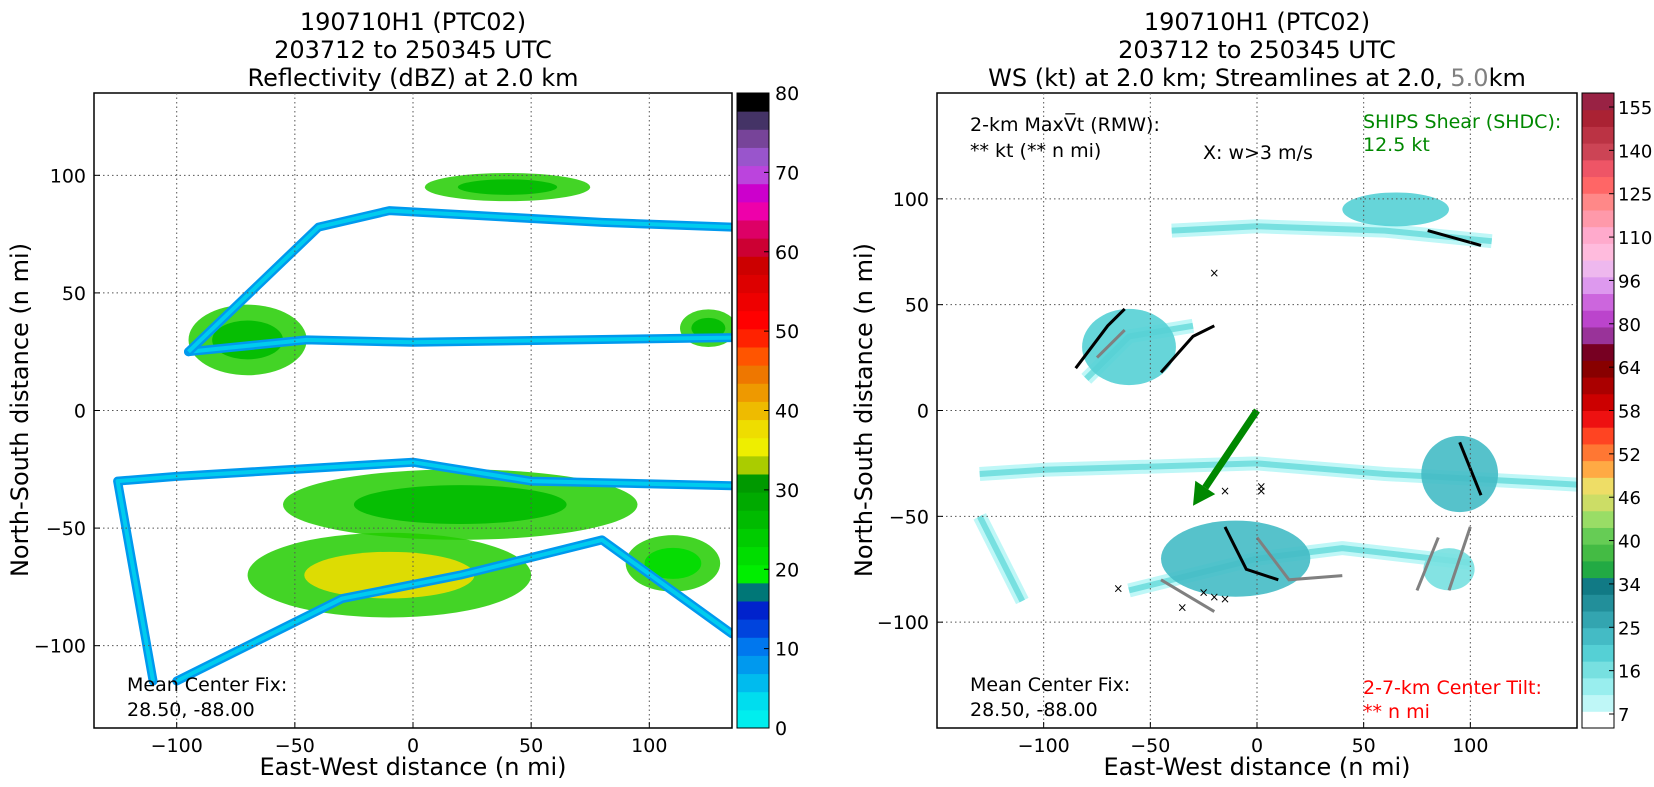 The width and height of the screenshot is (1654, 787). I want to click on right-center-fix-value: 28.50, -88.00, so click(1034, 710).